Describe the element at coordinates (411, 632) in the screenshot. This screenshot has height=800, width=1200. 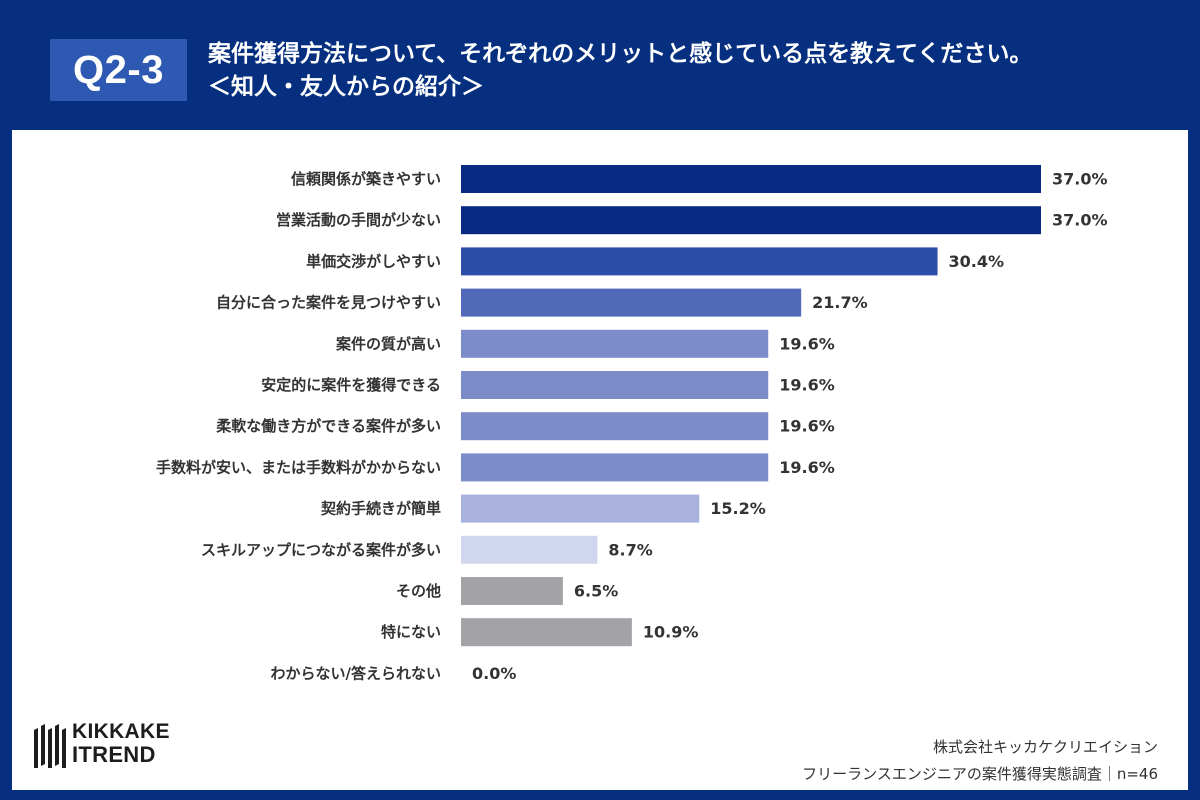
I see `category-label: 特にない` at that location.